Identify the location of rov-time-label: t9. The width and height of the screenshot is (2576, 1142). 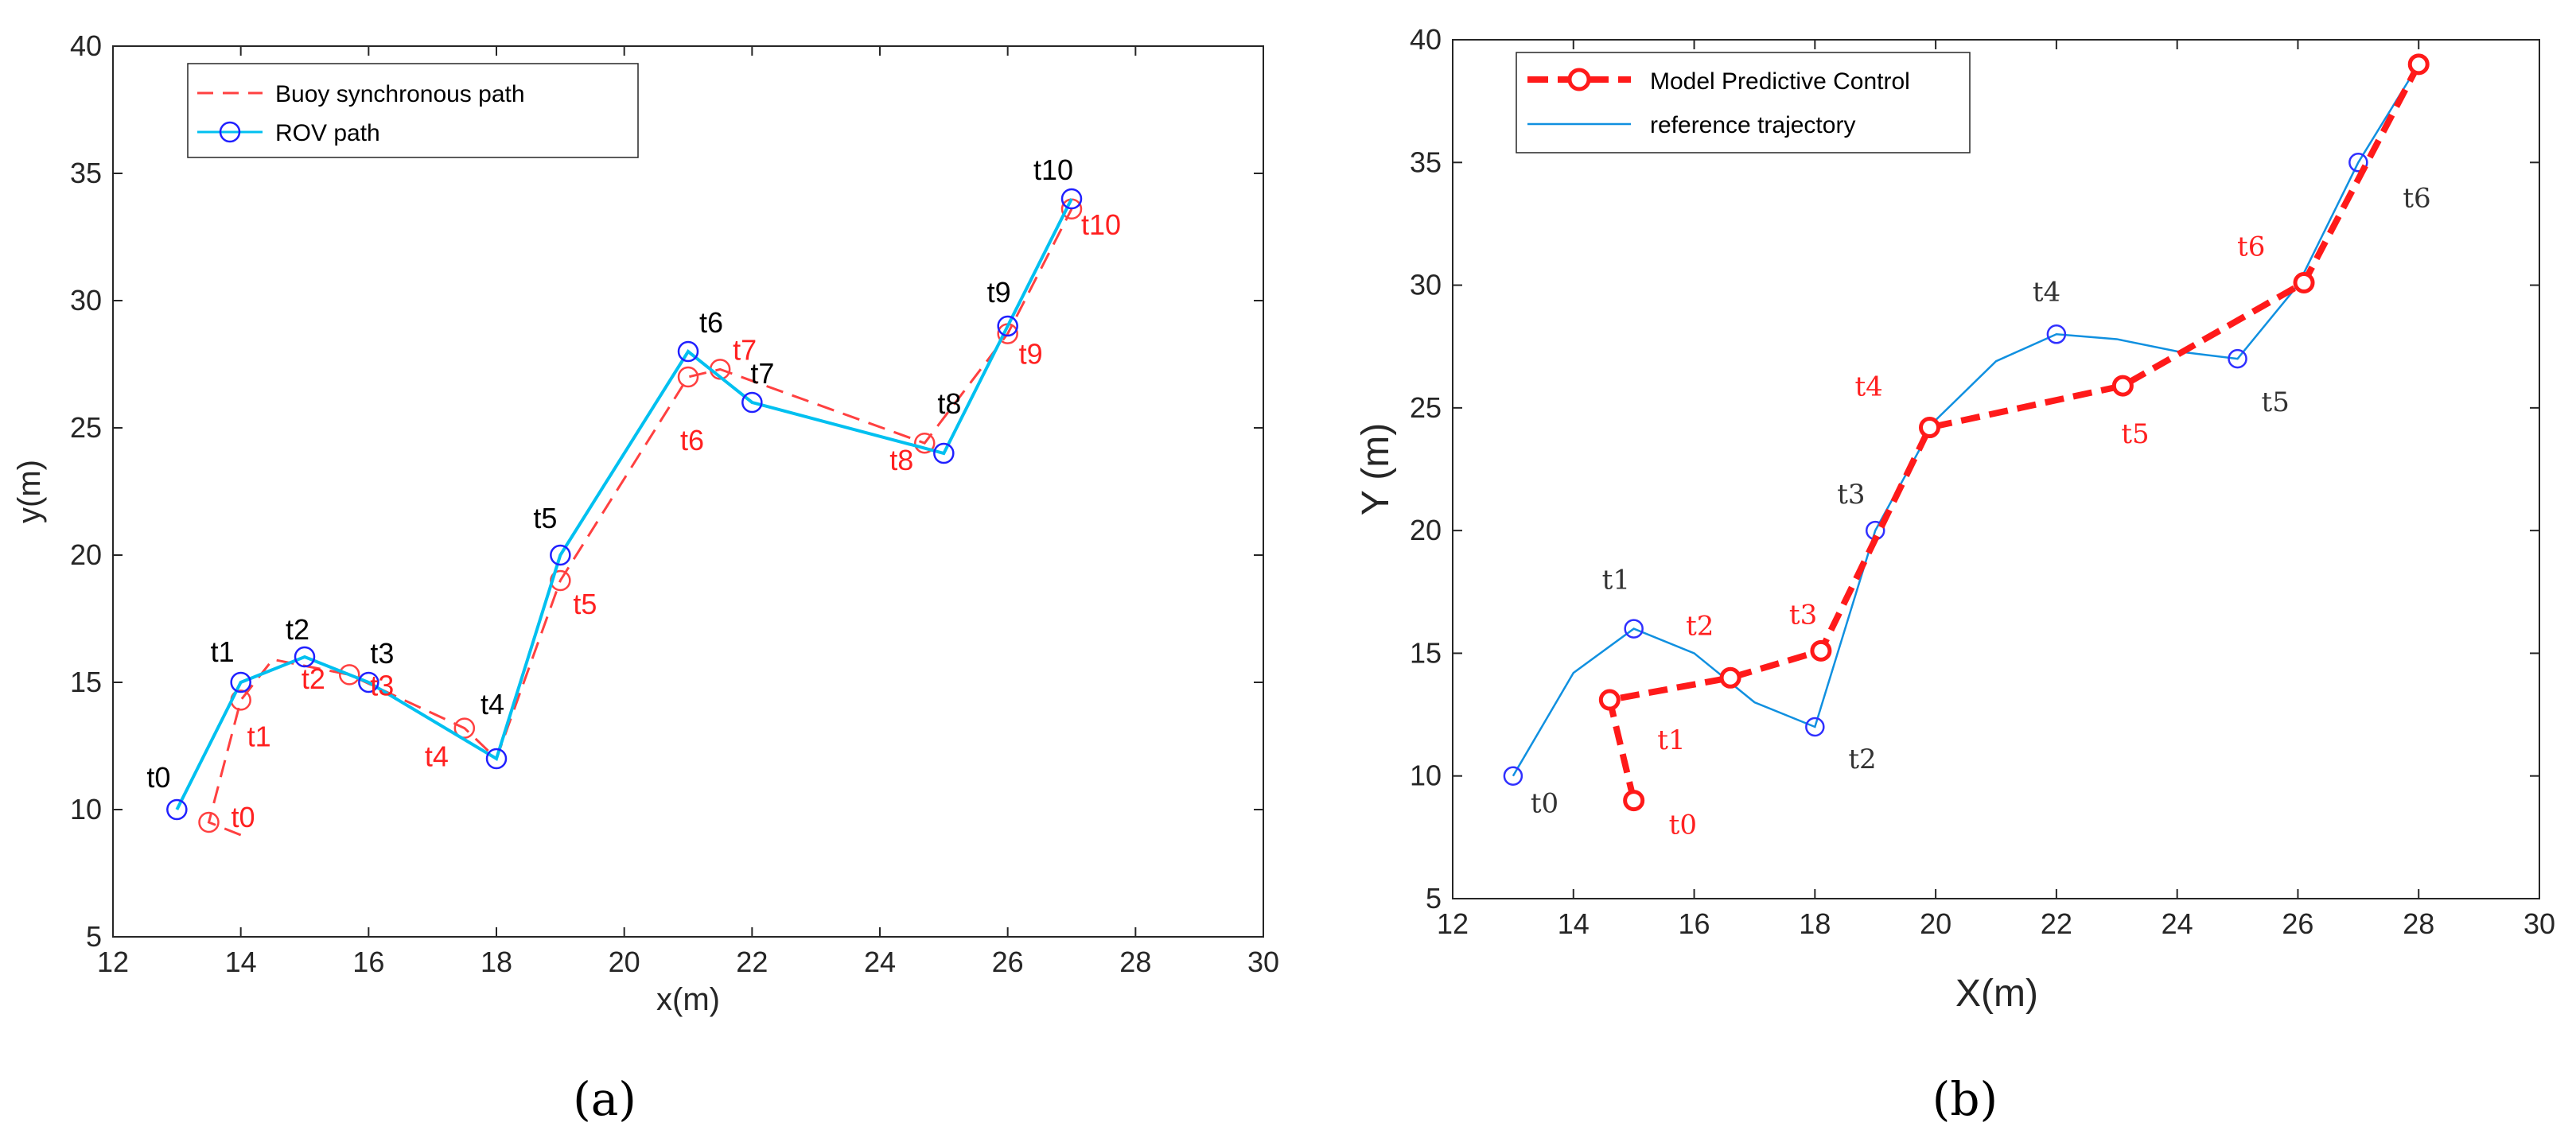
(999, 292).